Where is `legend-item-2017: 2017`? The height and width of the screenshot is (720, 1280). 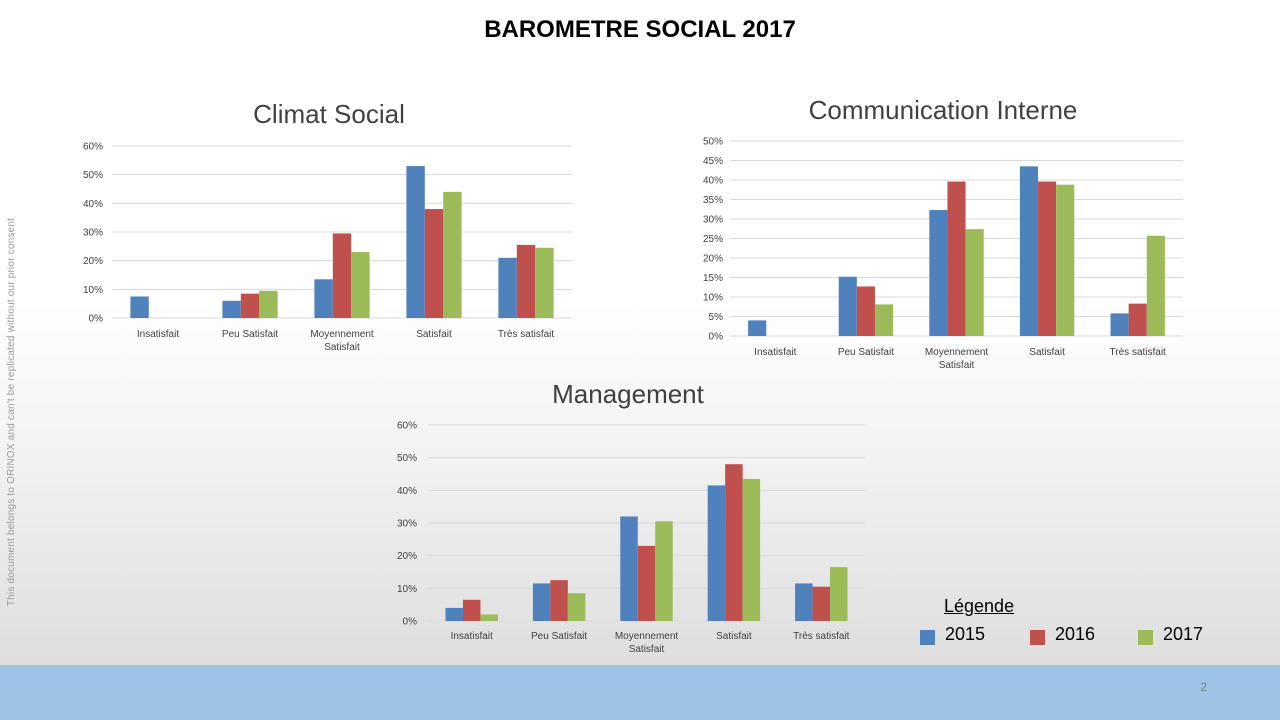 legend-item-2017: 2017 is located at coordinates (1170, 634).